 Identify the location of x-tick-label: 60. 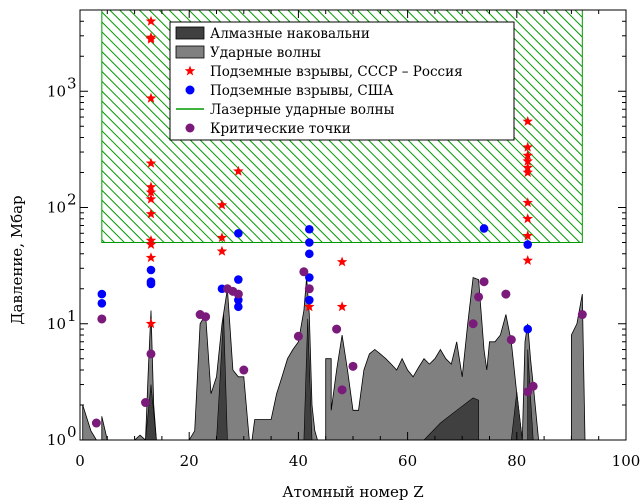
(407, 461).